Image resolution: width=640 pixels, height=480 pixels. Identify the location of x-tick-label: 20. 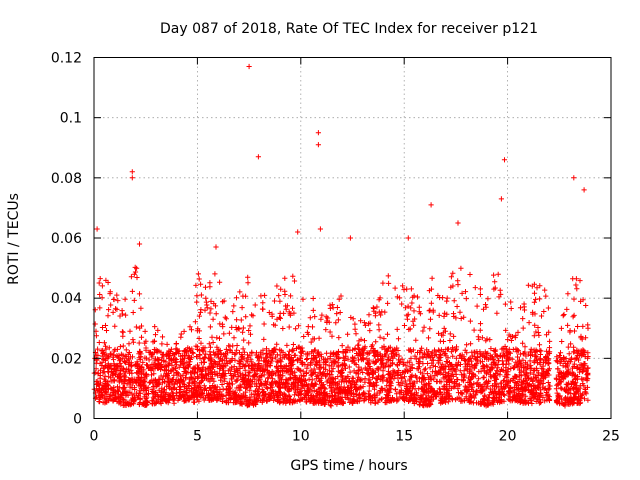
(508, 437).